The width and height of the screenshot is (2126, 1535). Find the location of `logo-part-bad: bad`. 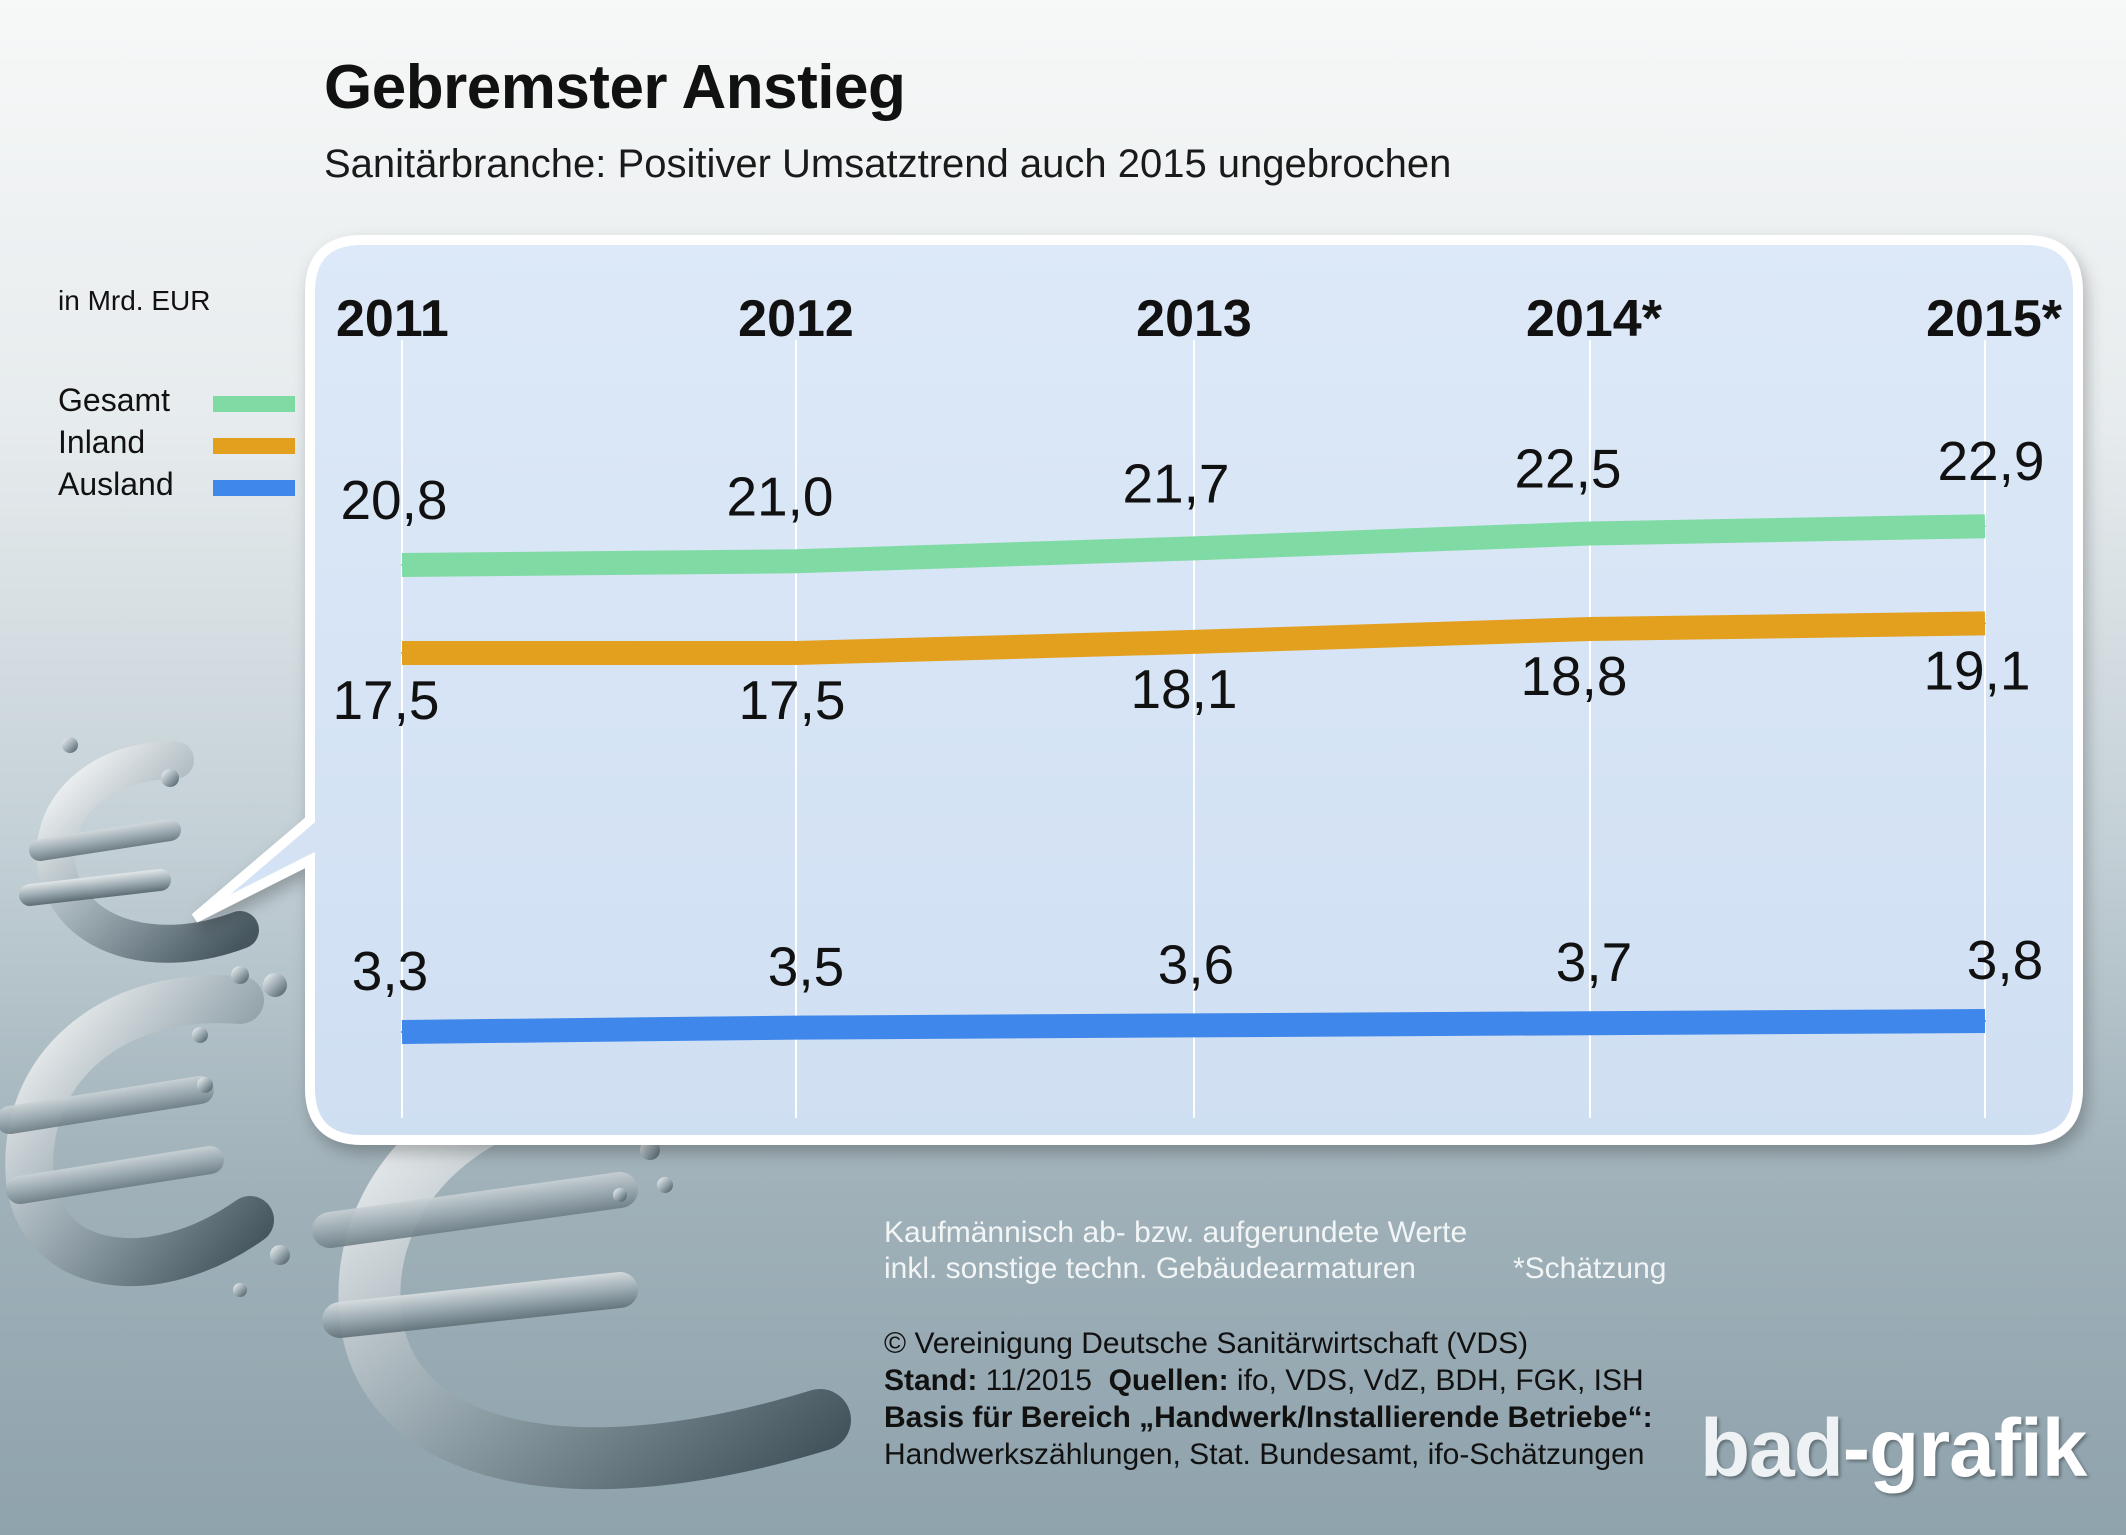

logo-part-bad: bad is located at coordinates (1772, 1448).